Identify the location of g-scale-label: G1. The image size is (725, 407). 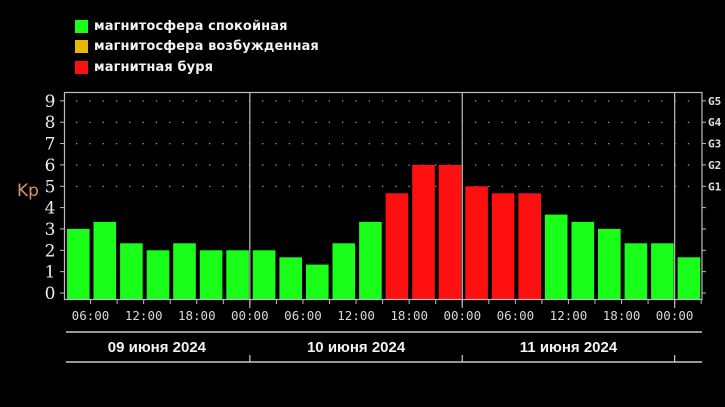
(715, 186).